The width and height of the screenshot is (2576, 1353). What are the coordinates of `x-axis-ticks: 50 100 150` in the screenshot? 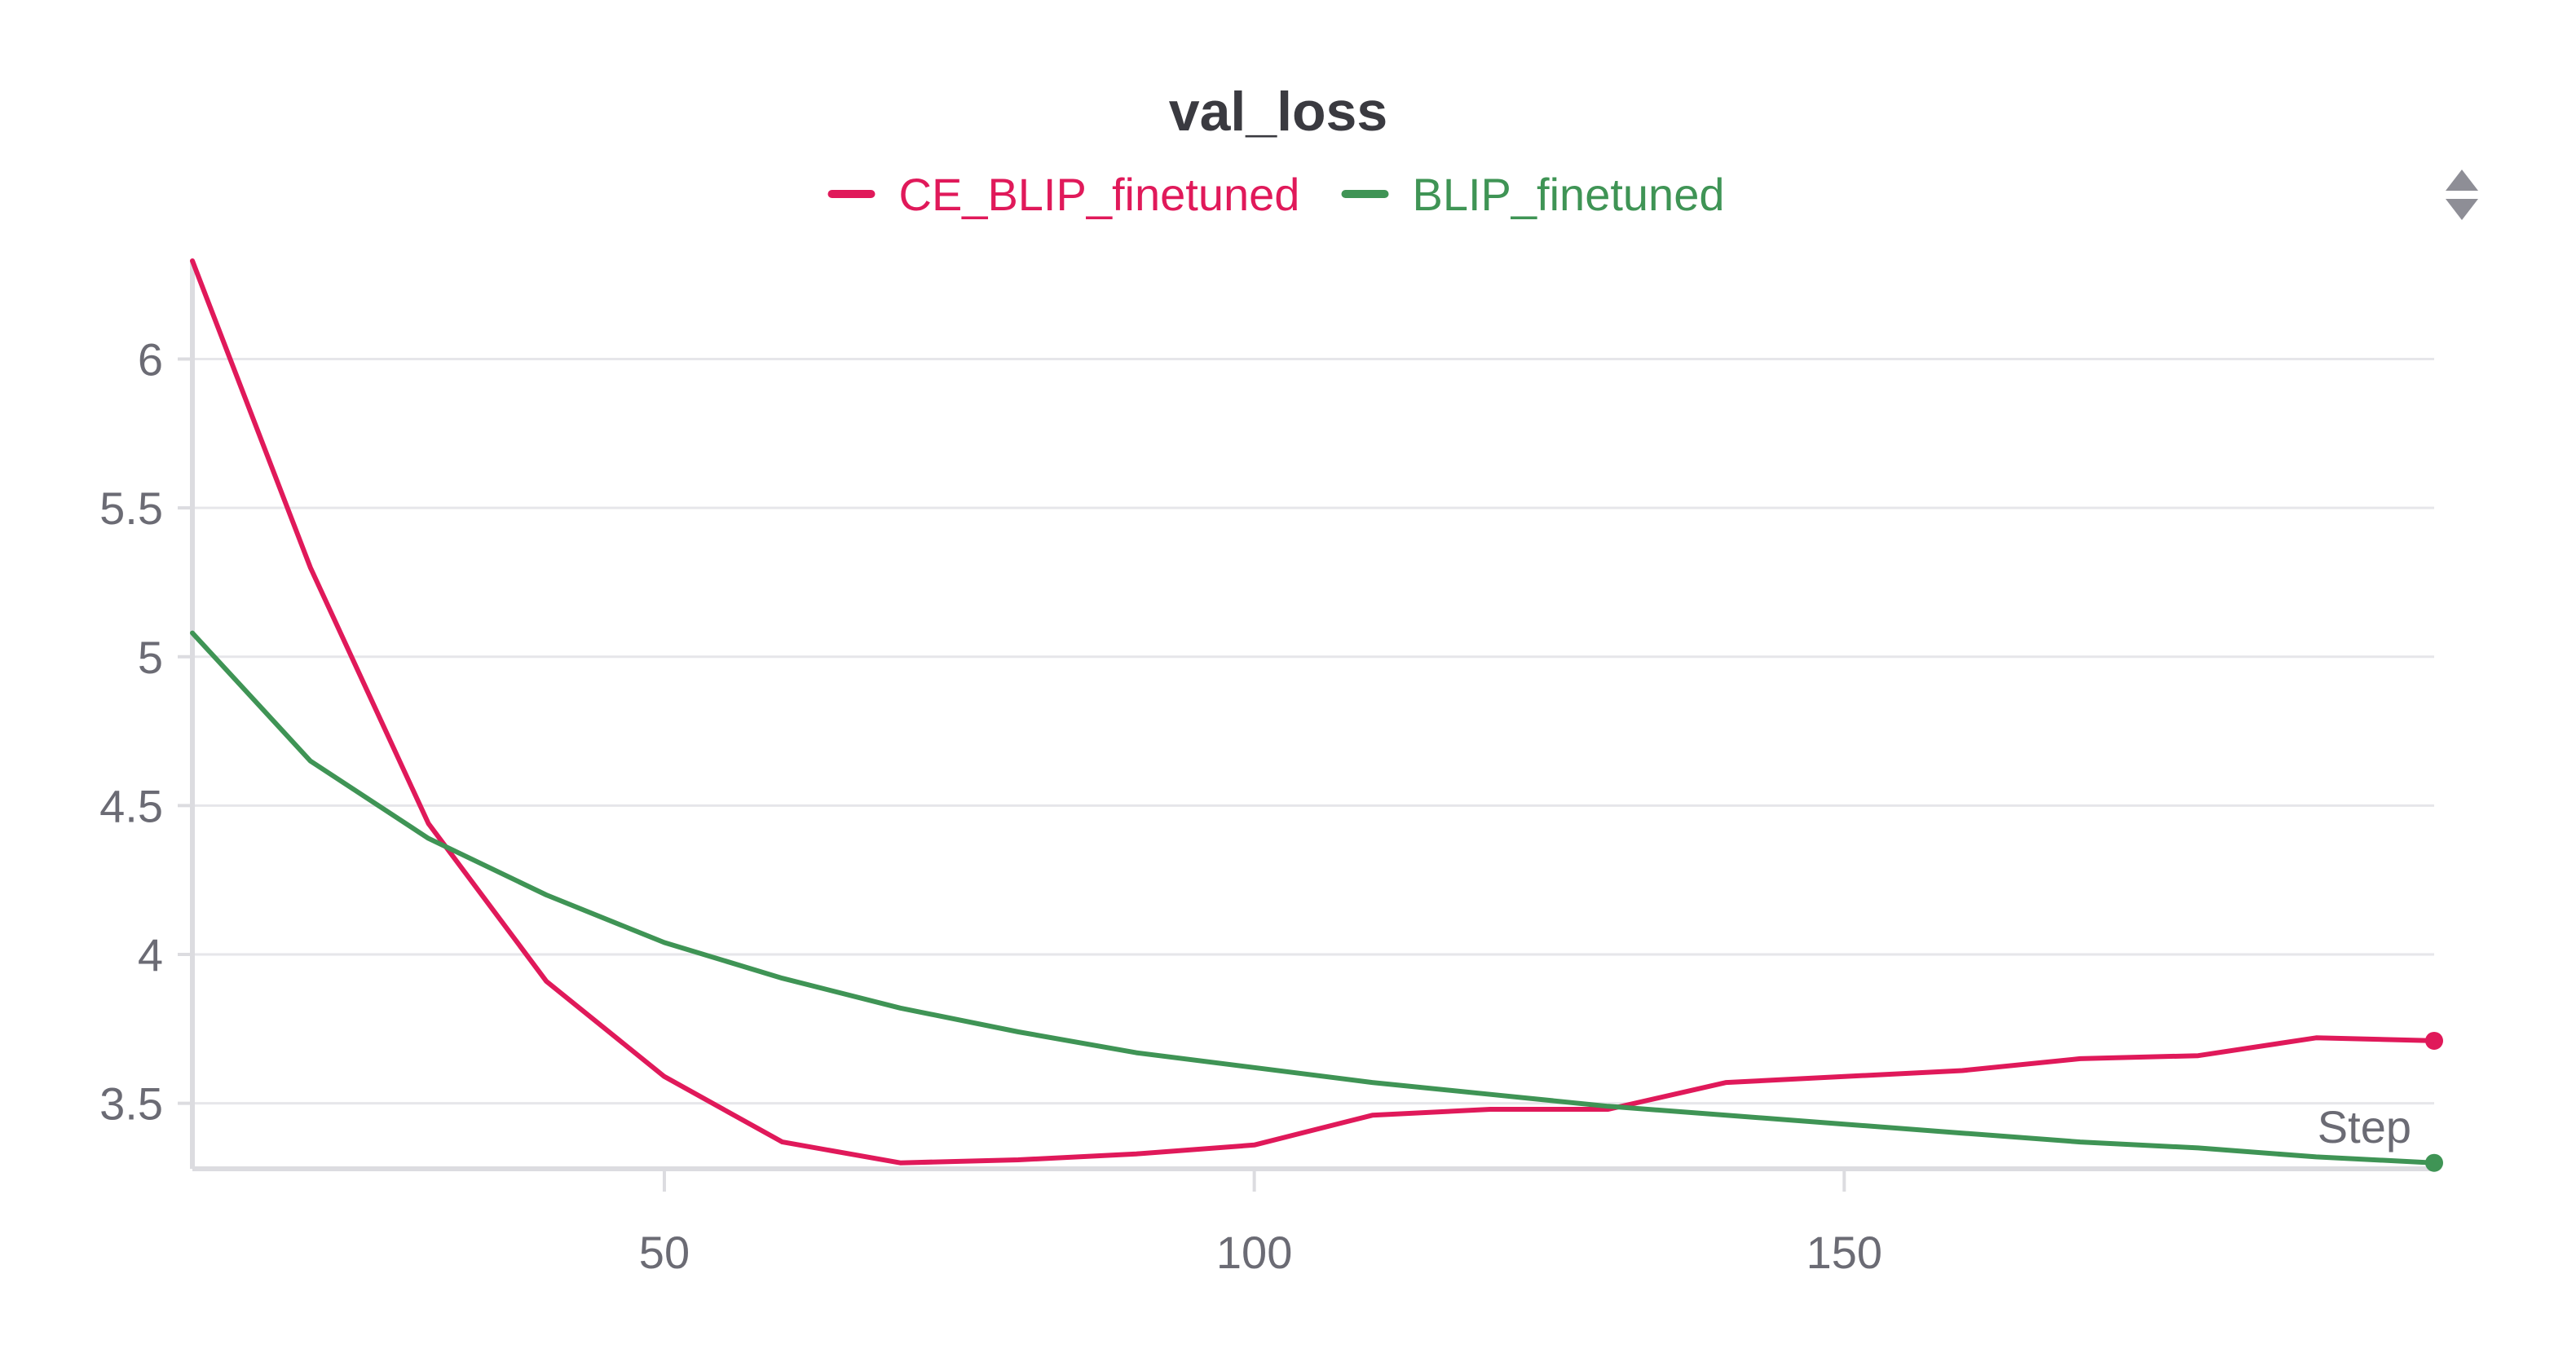 It's located at (1260, 1223).